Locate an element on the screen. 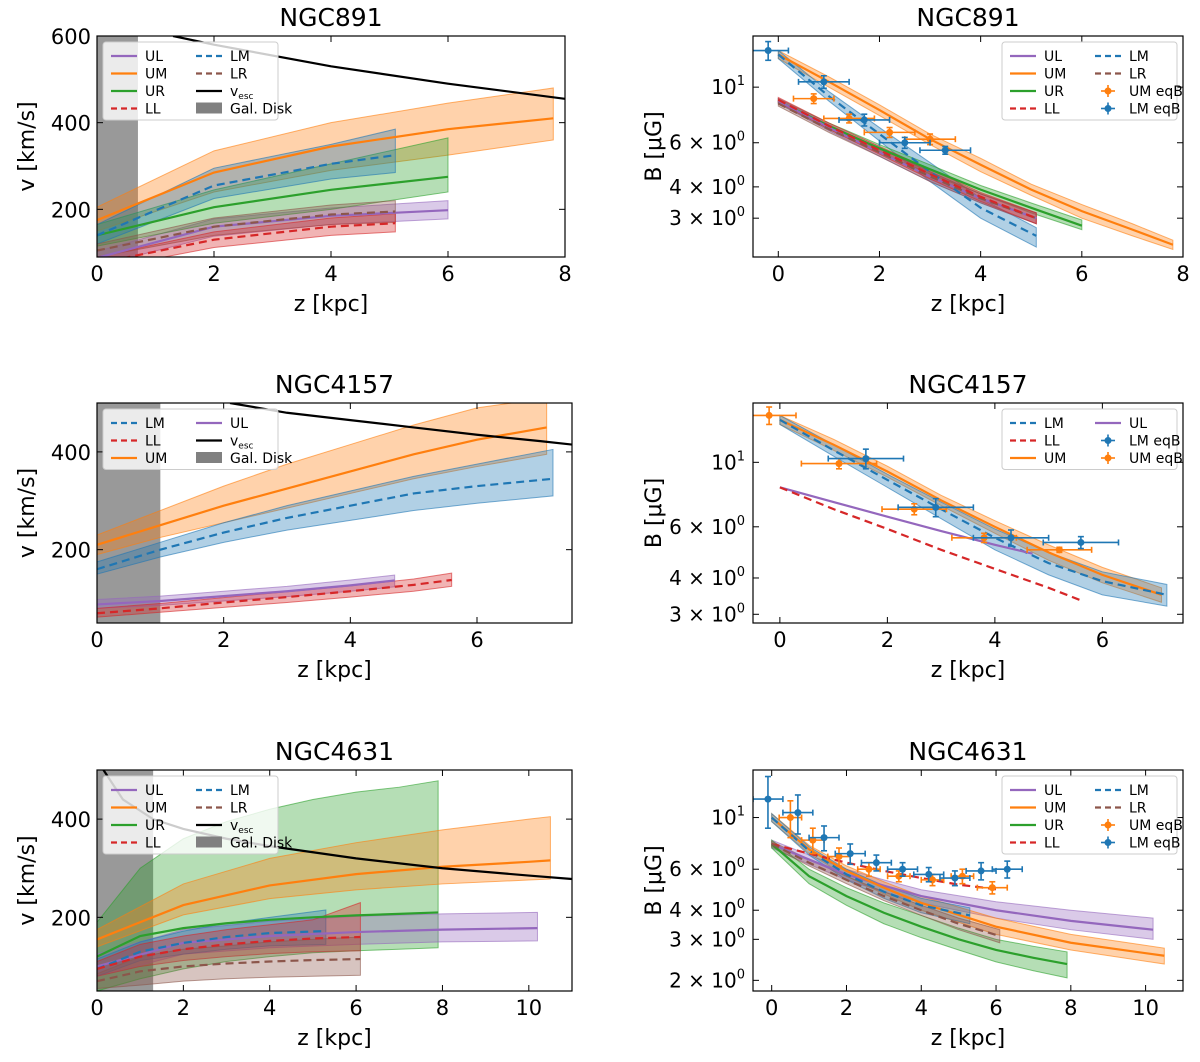 The image size is (1200, 1062). legend-label: UM eqB is located at coordinates (1156, 826).